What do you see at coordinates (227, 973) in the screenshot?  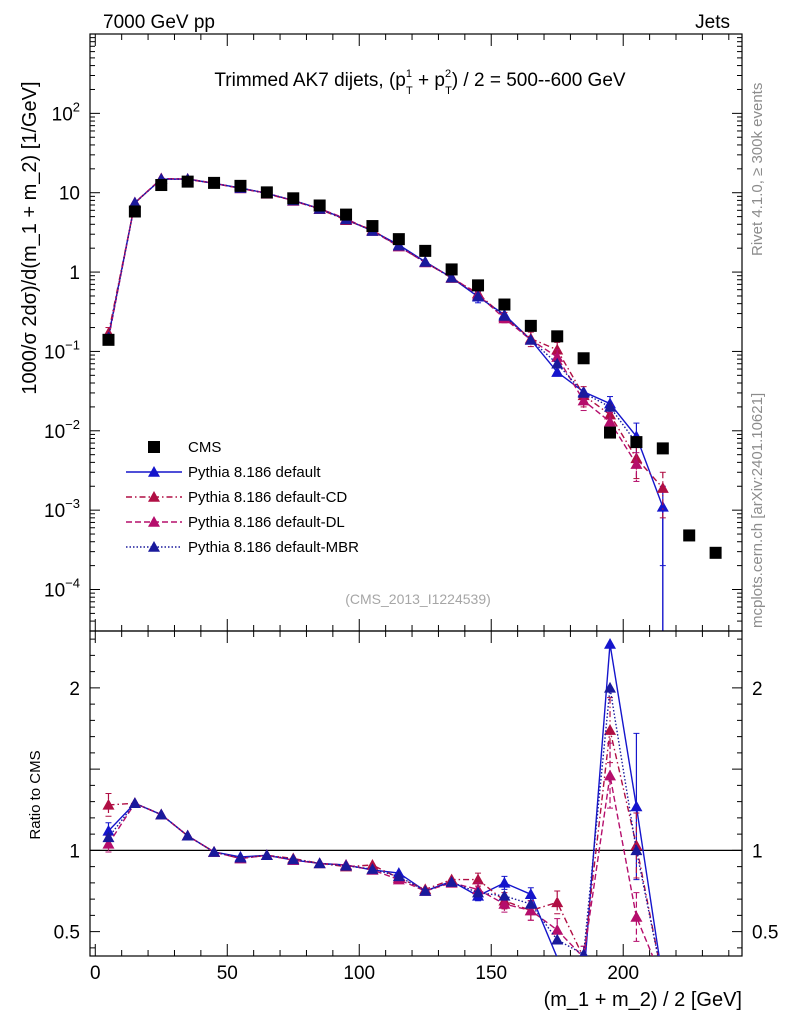 I see `x-tick-label: 50` at bounding box center [227, 973].